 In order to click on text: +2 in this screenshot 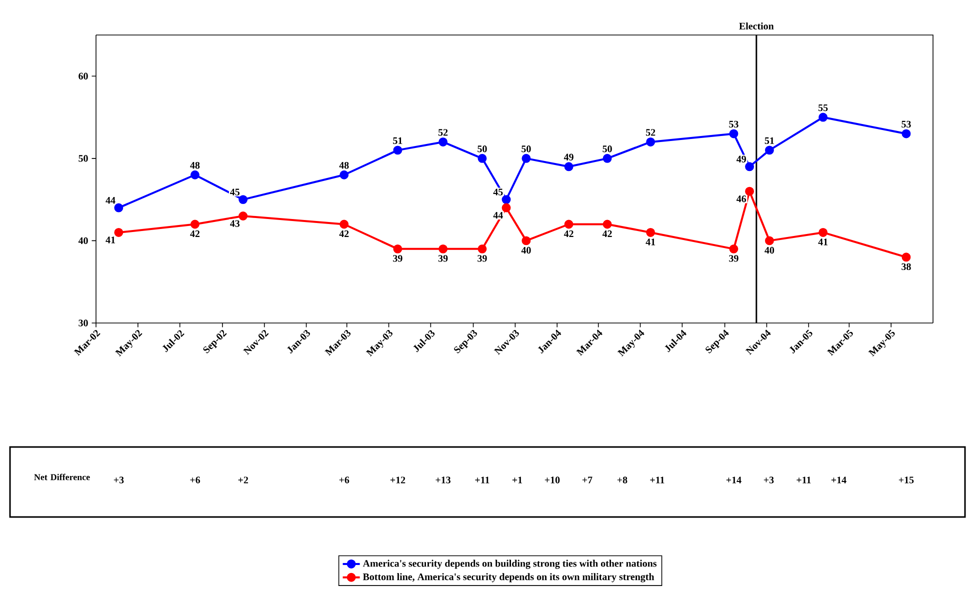, I will do `click(243, 480)`.